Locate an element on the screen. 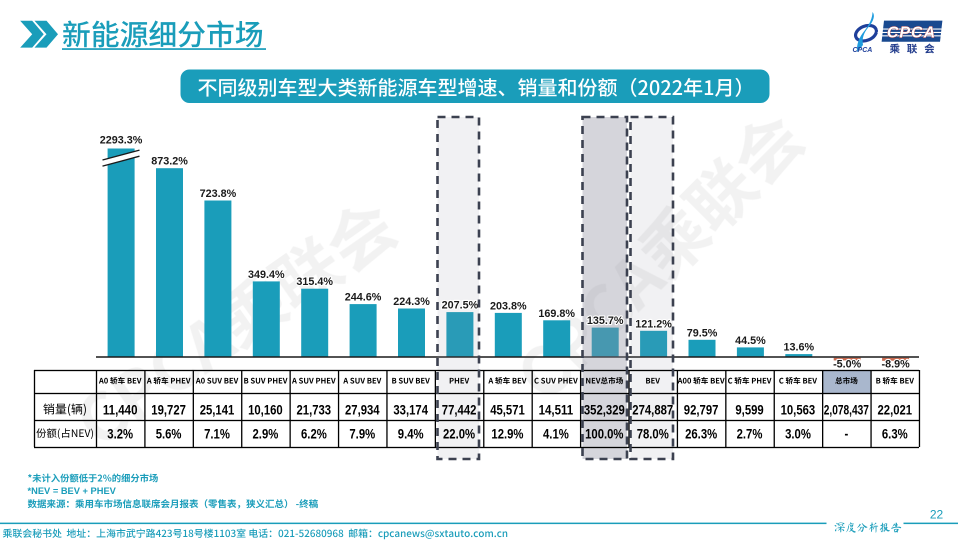 Image resolution: width=960 pixels, height=540 pixels. svg-text: -8.9% is located at coordinates (895, 364).